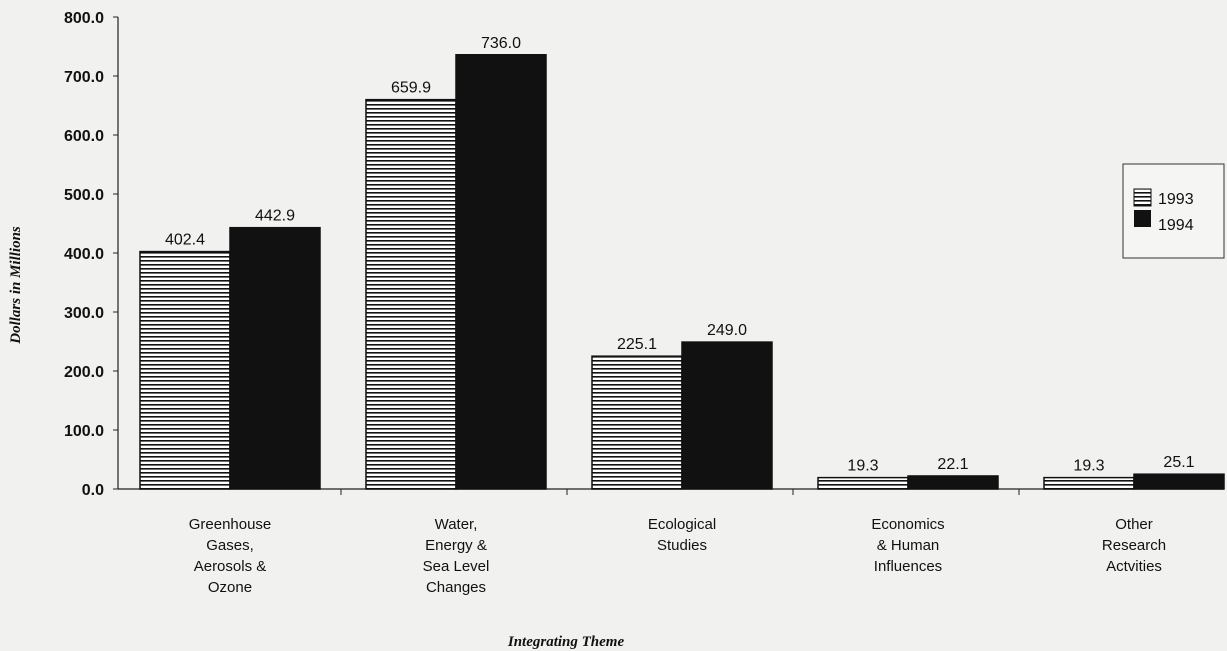 Image resolution: width=1227 pixels, height=651 pixels. Describe the element at coordinates (1176, 225) in the screenshot. I see `legend-label-1994: 1994` at that location.